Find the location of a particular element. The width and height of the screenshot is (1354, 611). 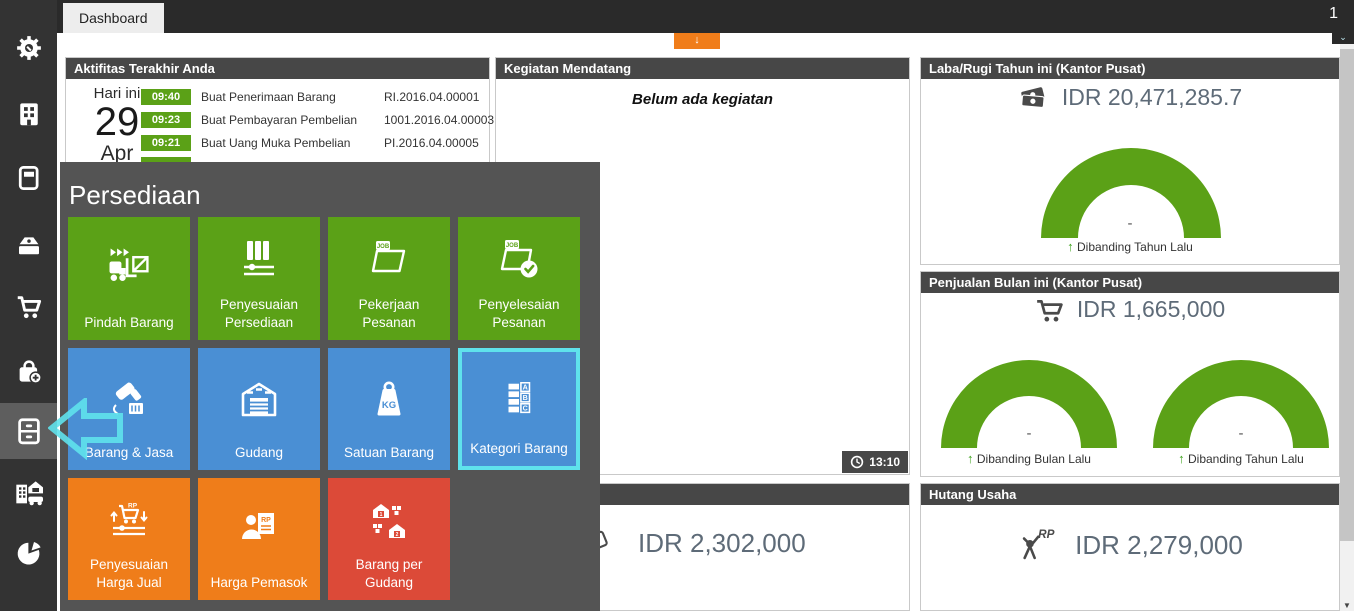

monthly-sales-value-row: IDR 1,665,000 is located at coordinates (1130, 309).